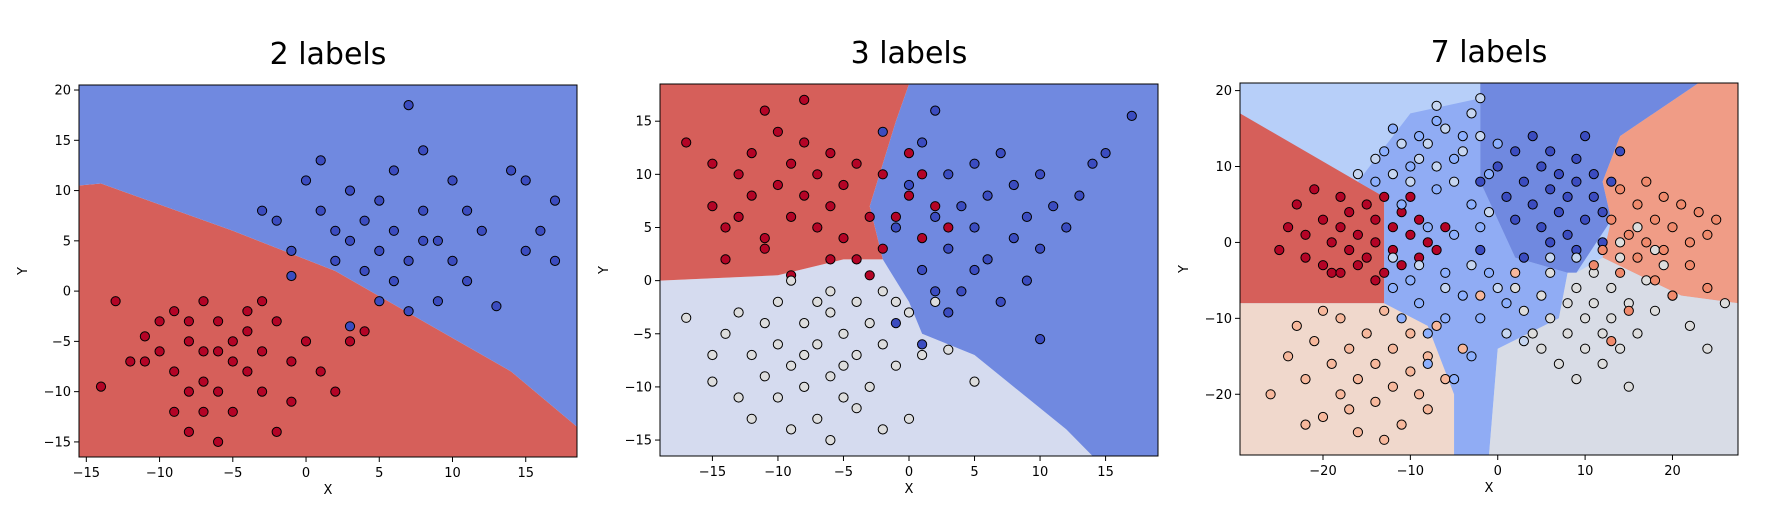  I want to click on x-tick-label: 5, so click(974, 472).